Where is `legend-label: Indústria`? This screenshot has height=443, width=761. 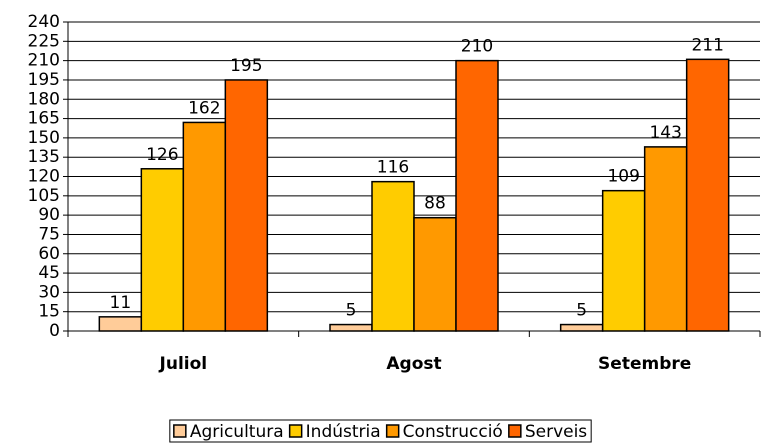 legend-label: Indústria is located at coordinates (343, 432).